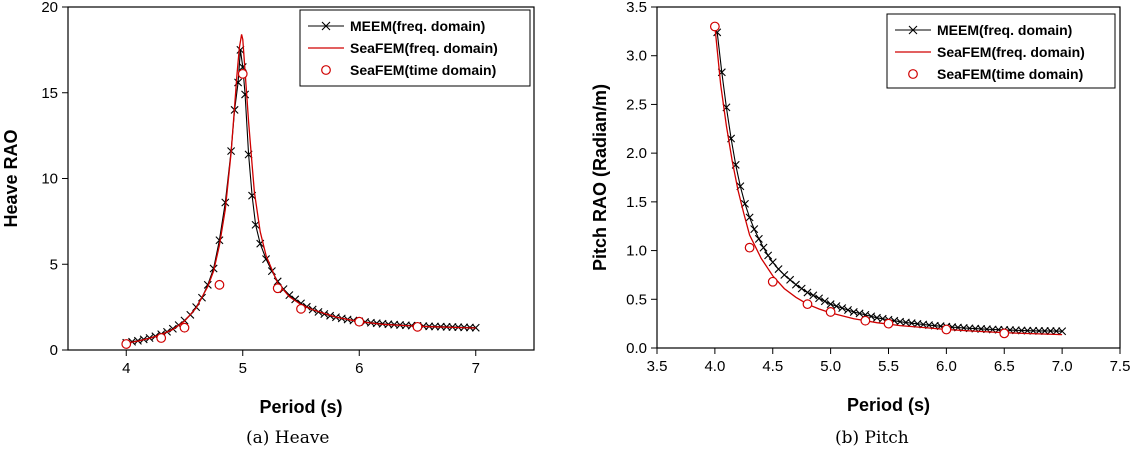 The height and width of the screenshot is (454, 1134). Describe the element at coordinates (872, 438) in the screenshot. I see `caption-pitch: (b) Pitch` at that location.